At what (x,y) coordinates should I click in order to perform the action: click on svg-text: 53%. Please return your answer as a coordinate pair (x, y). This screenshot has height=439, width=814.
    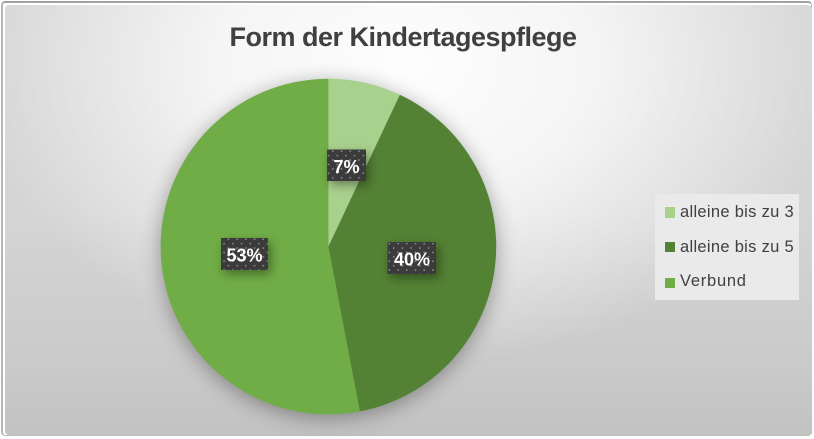
    Looking at the image, I should click on (244, 256).